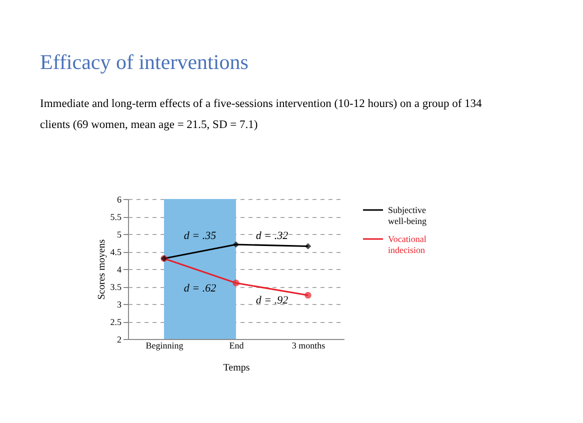 This screenshot has width=583, height=423. Describe the element at coordinates (309, 345) in the screenshot. I see `x-tick-label: 3 months` at that location.